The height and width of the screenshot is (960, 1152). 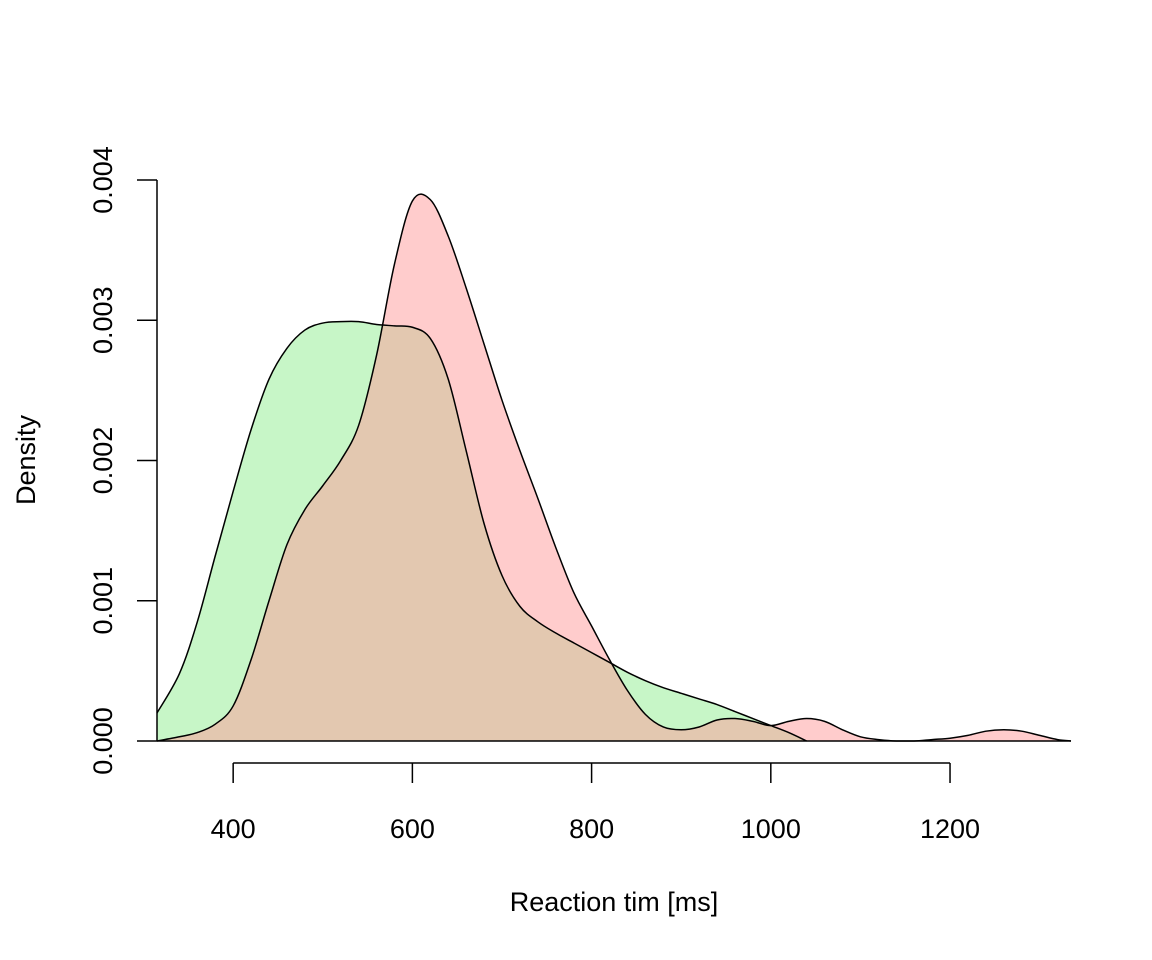 What do you see at coordinates (771, 829) in the screenshot?
I see `x-tick-label: 1000` at bounding box center [771, 829].